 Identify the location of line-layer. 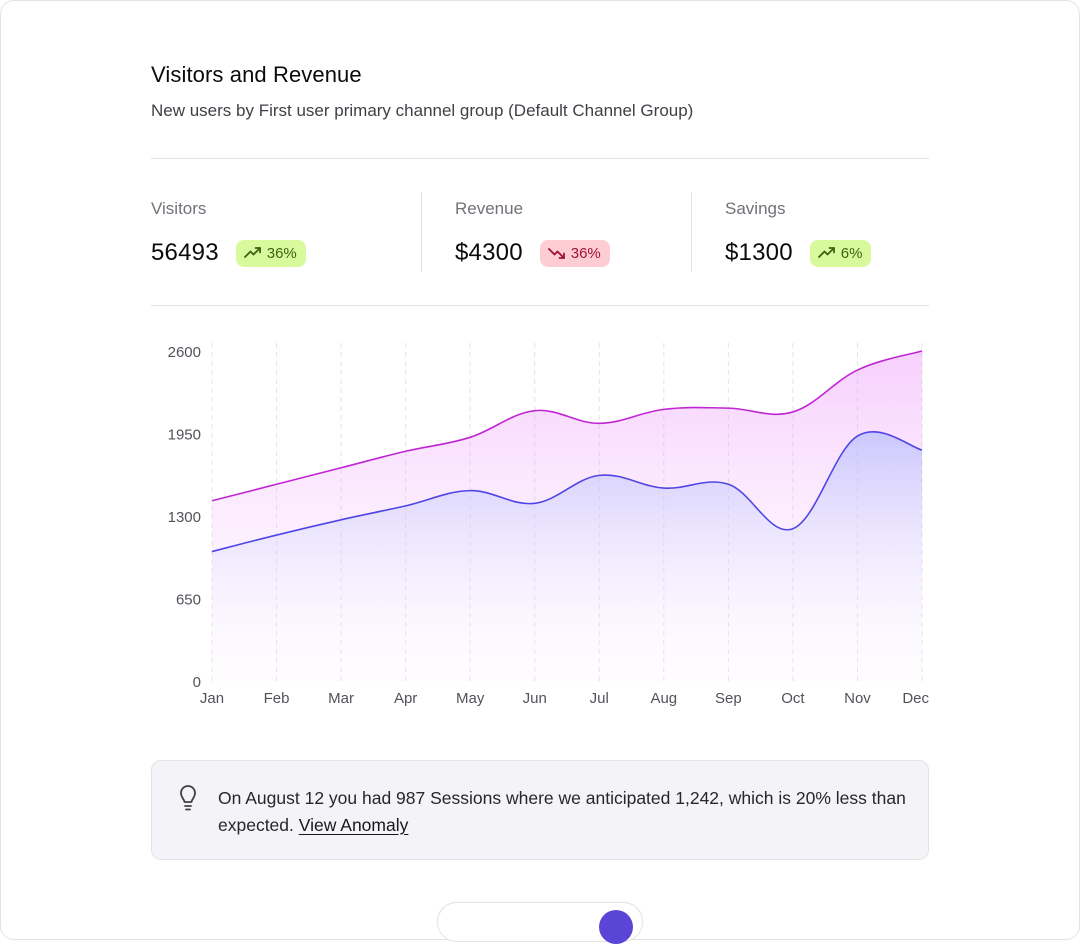
(567, 451).